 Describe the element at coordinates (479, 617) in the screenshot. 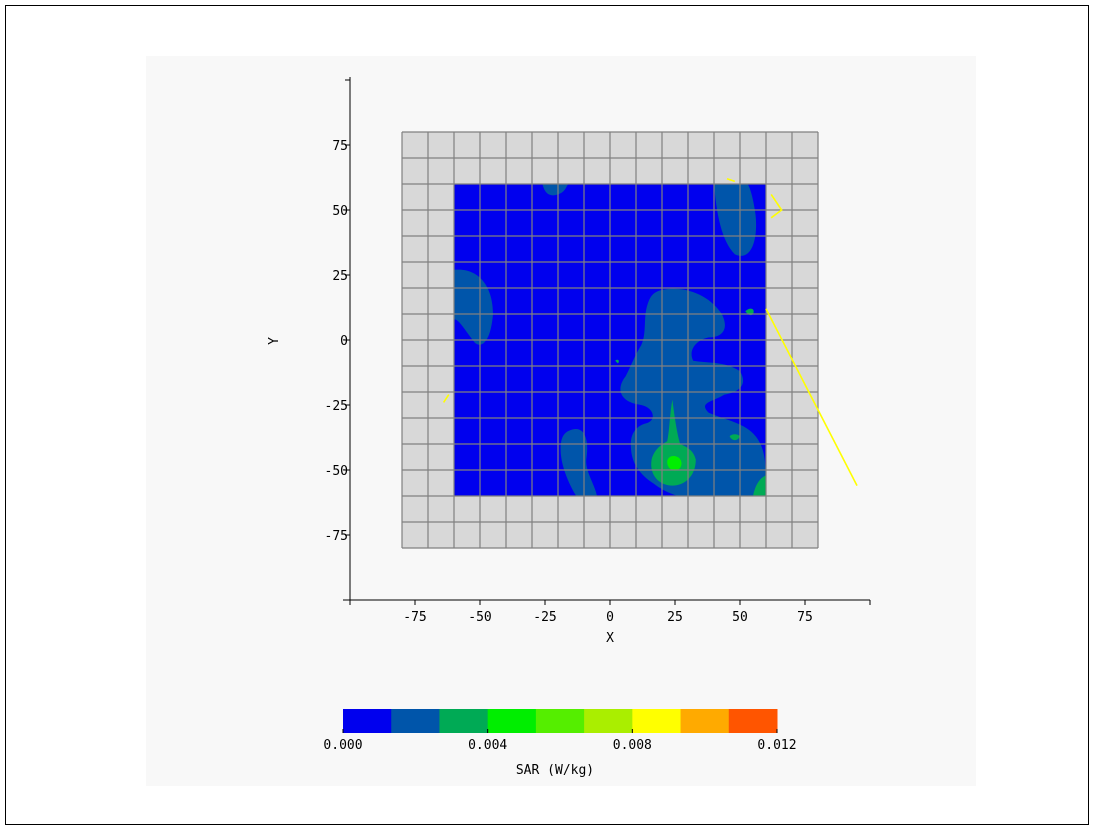

I see `x-tick-label: -50` at that location.